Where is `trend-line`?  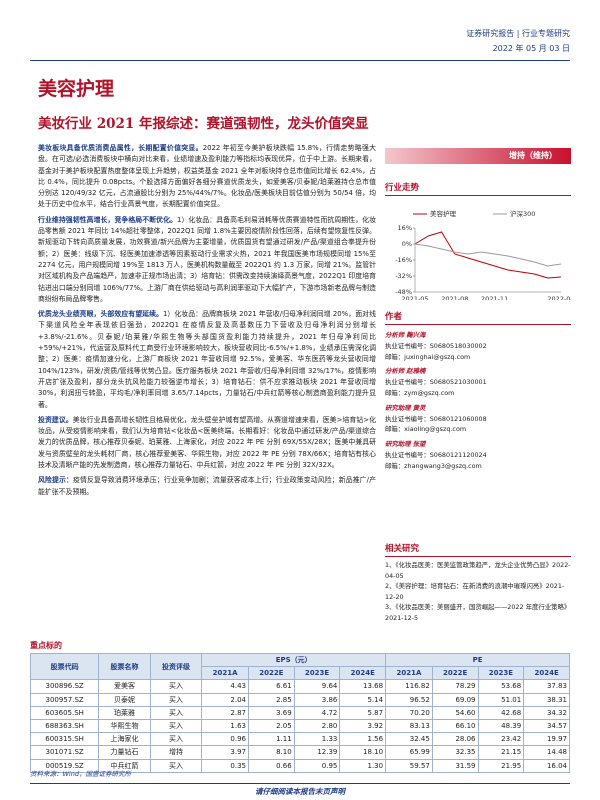
trend-line is located at coordinates (488, 255).